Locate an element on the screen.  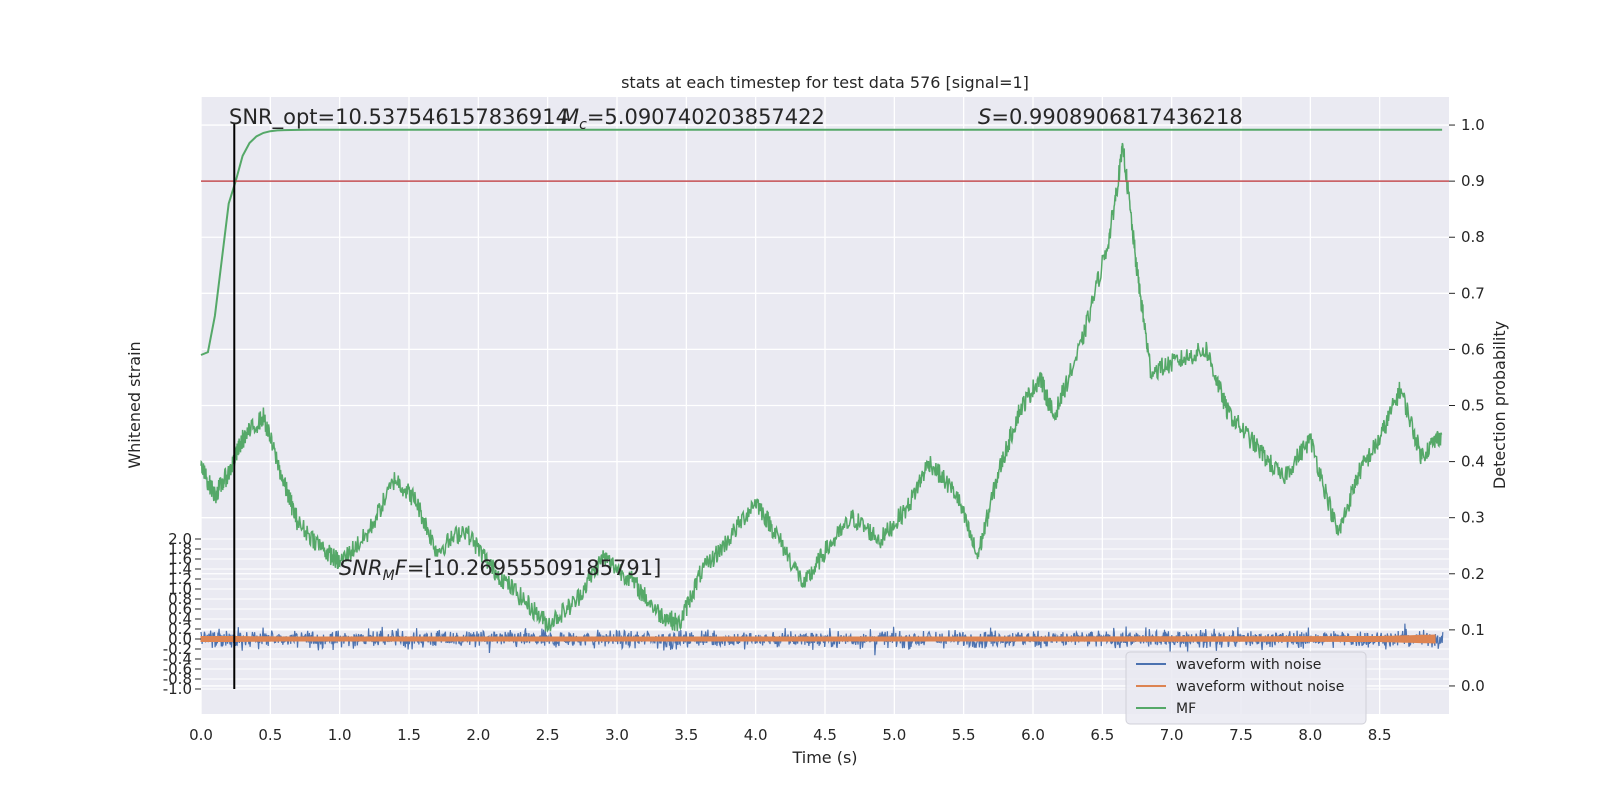
left-axis-label: Whitened strain is located at coordinates (134, 404).